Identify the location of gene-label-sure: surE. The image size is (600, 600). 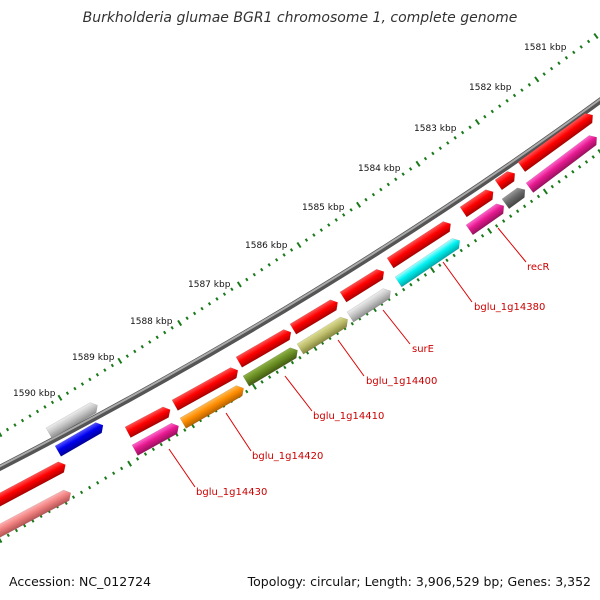
(423, 349).